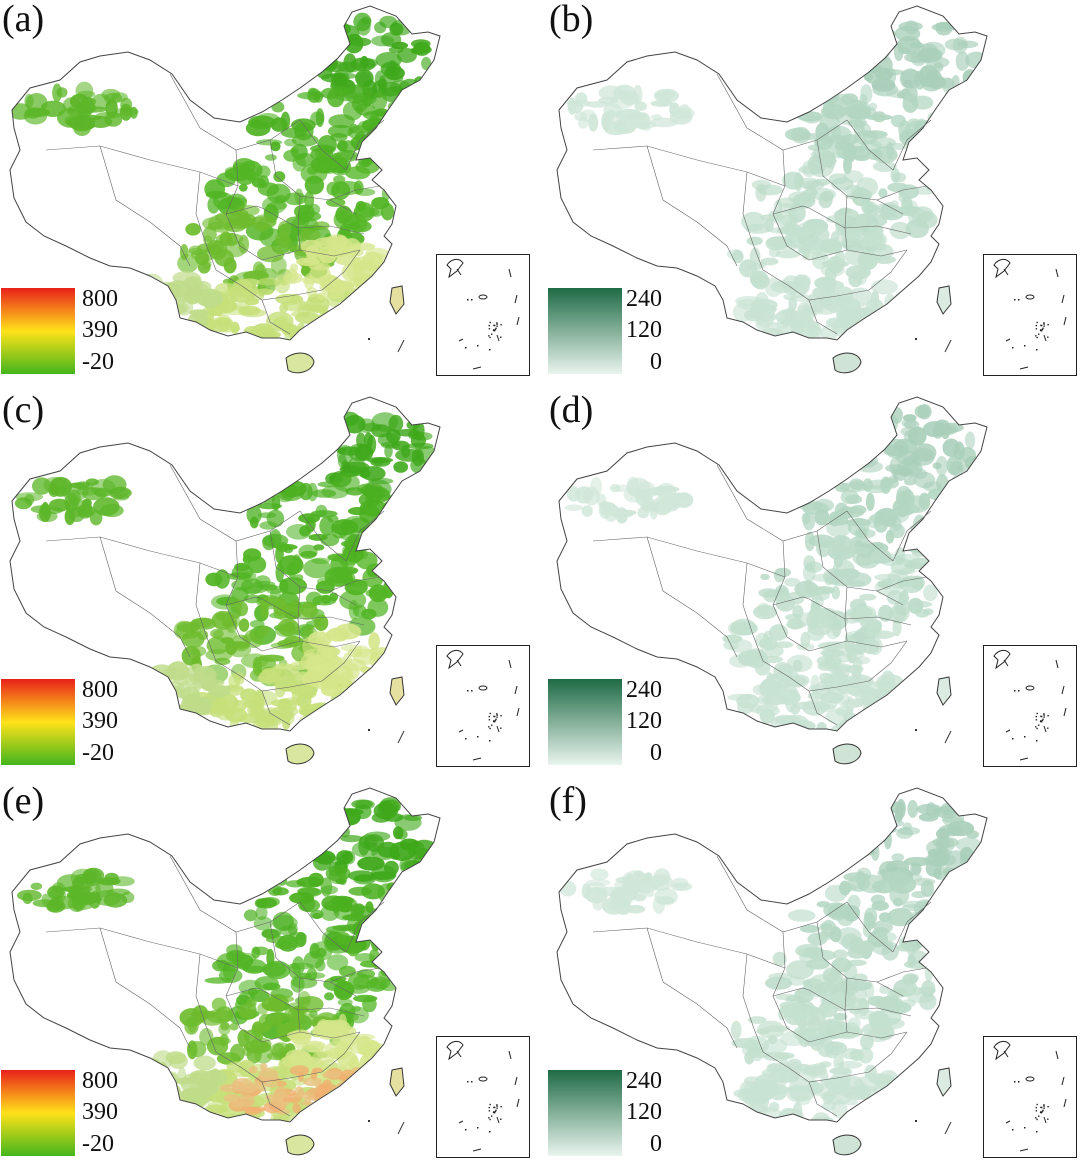 This screenshot has height=1169, width=1080. Describe the element at coordinates (568, 801) in the screenshot. I see `panel-label: (f)` at that location.